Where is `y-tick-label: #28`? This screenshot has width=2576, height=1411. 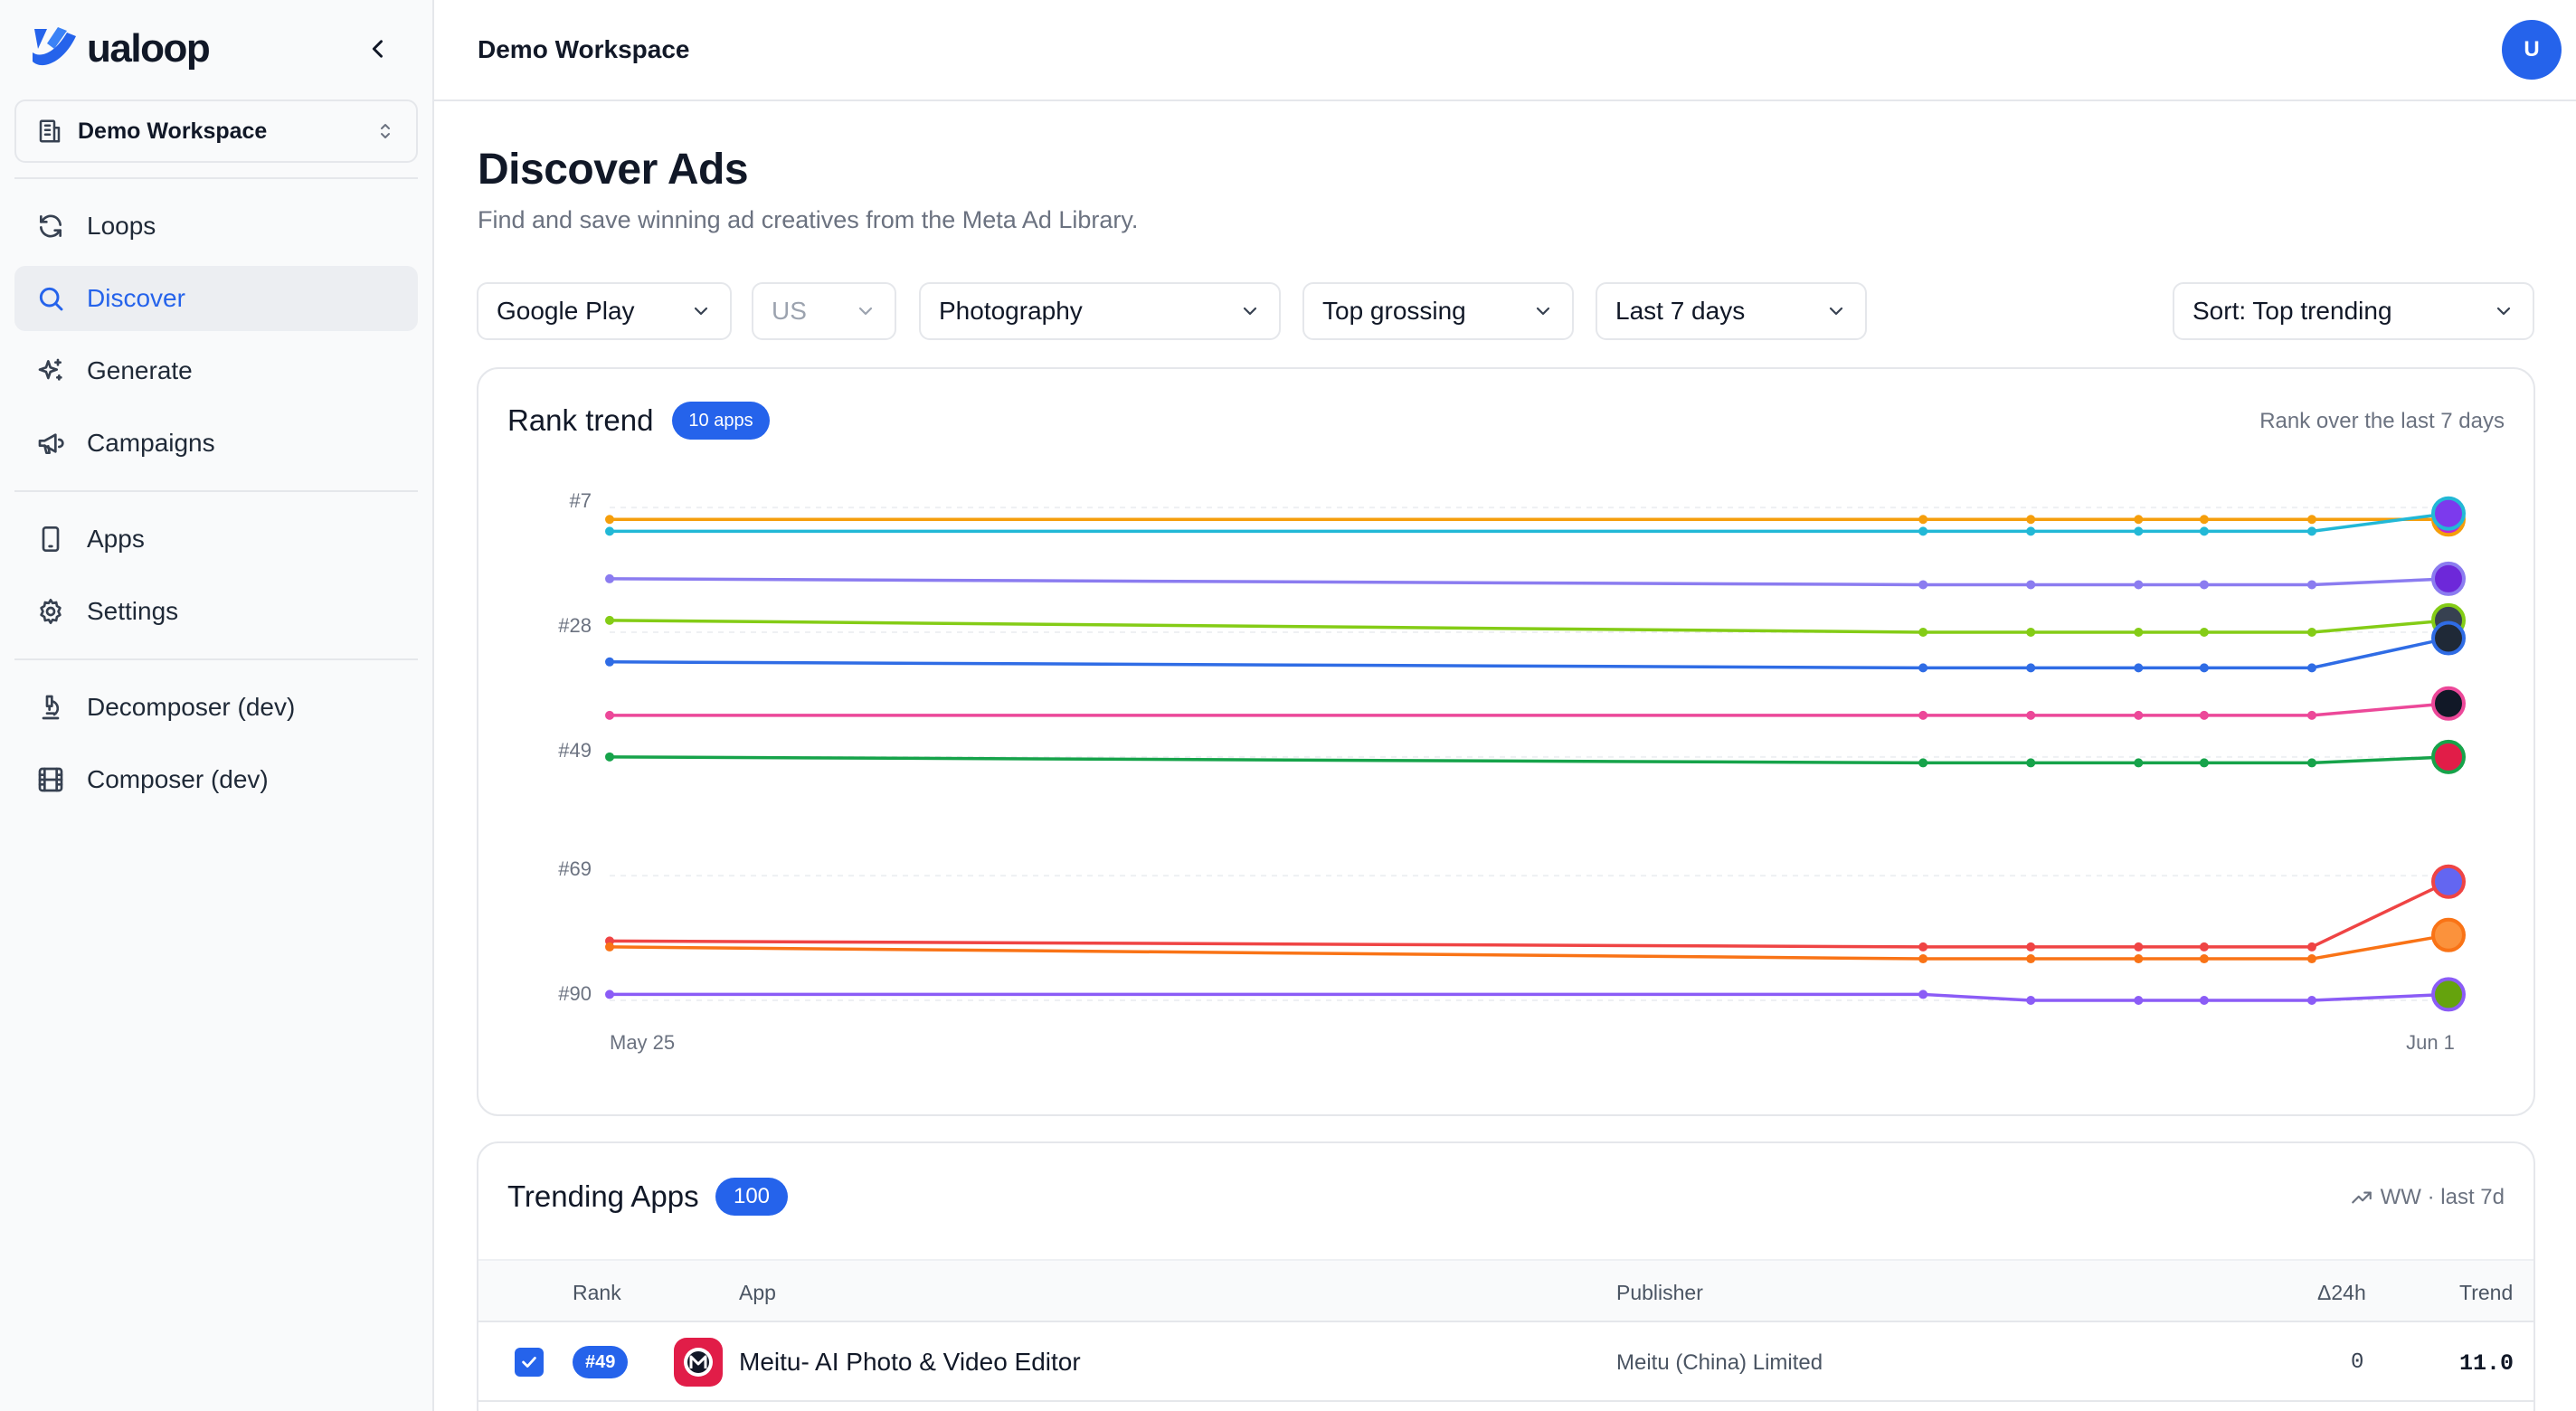 y-tick-label: #28 is located at coordinates (575, 625).